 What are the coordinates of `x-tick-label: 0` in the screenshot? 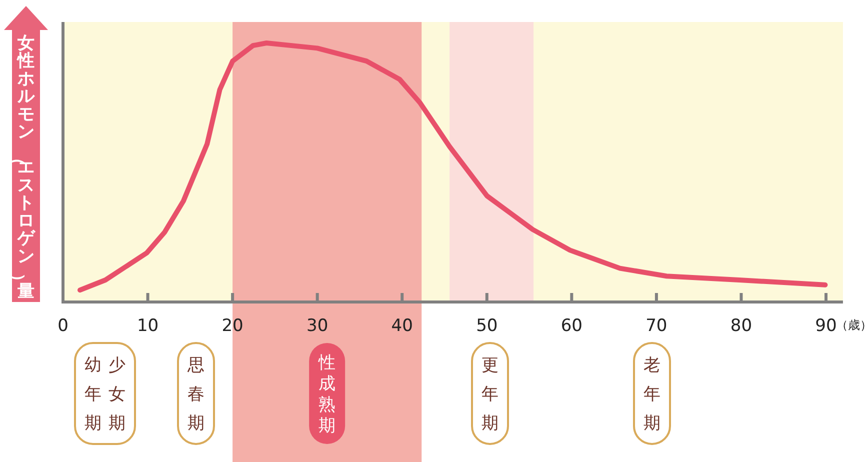 It's located at (63, 326).